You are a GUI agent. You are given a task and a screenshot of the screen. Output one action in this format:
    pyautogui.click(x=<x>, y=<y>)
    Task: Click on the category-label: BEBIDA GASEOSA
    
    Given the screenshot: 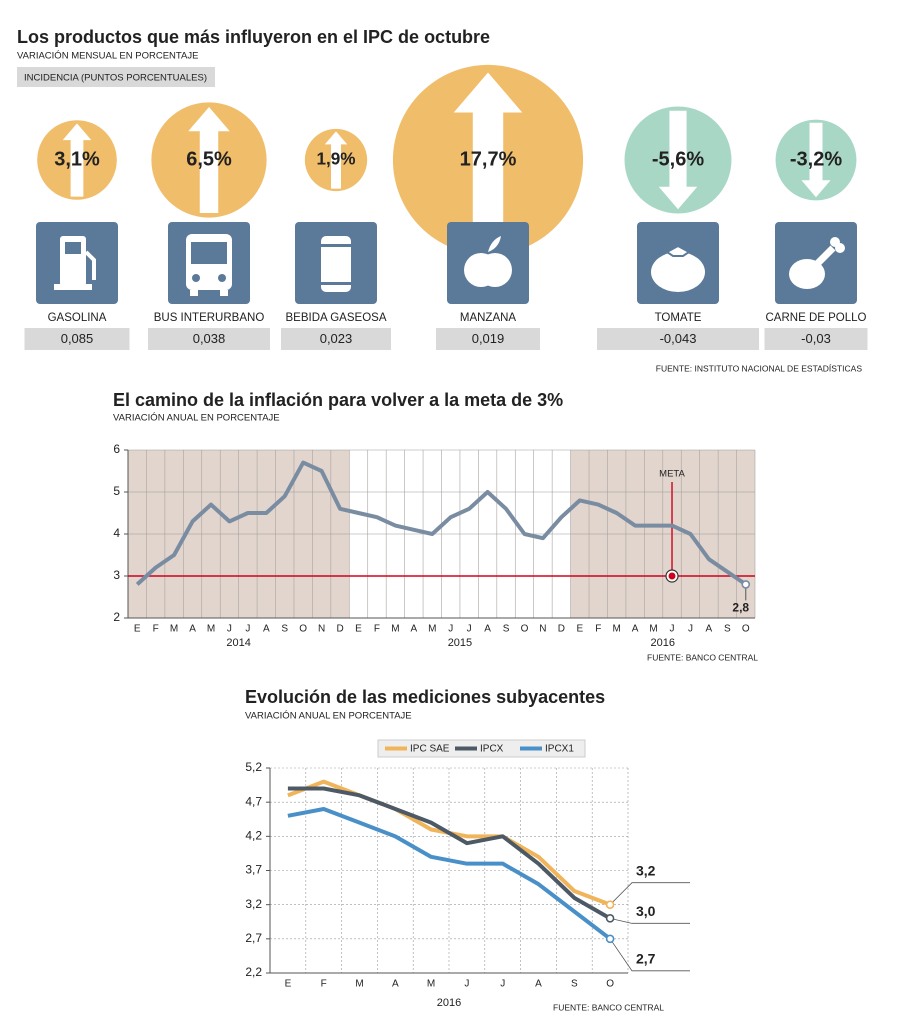 What is the action you would take?
    pyautogui.click(x=336, y=318)
    